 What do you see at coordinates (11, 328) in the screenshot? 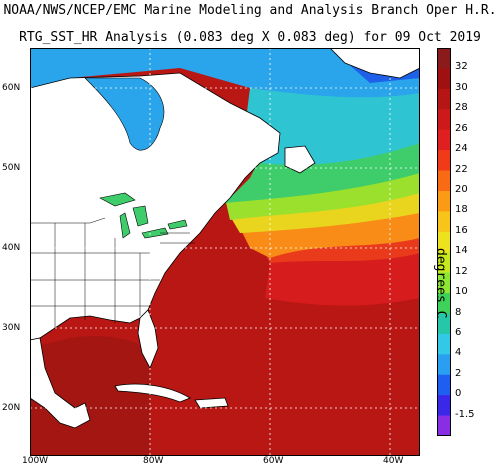
I see `lat-label-30n: 30N` at bounding box center [11, 328].